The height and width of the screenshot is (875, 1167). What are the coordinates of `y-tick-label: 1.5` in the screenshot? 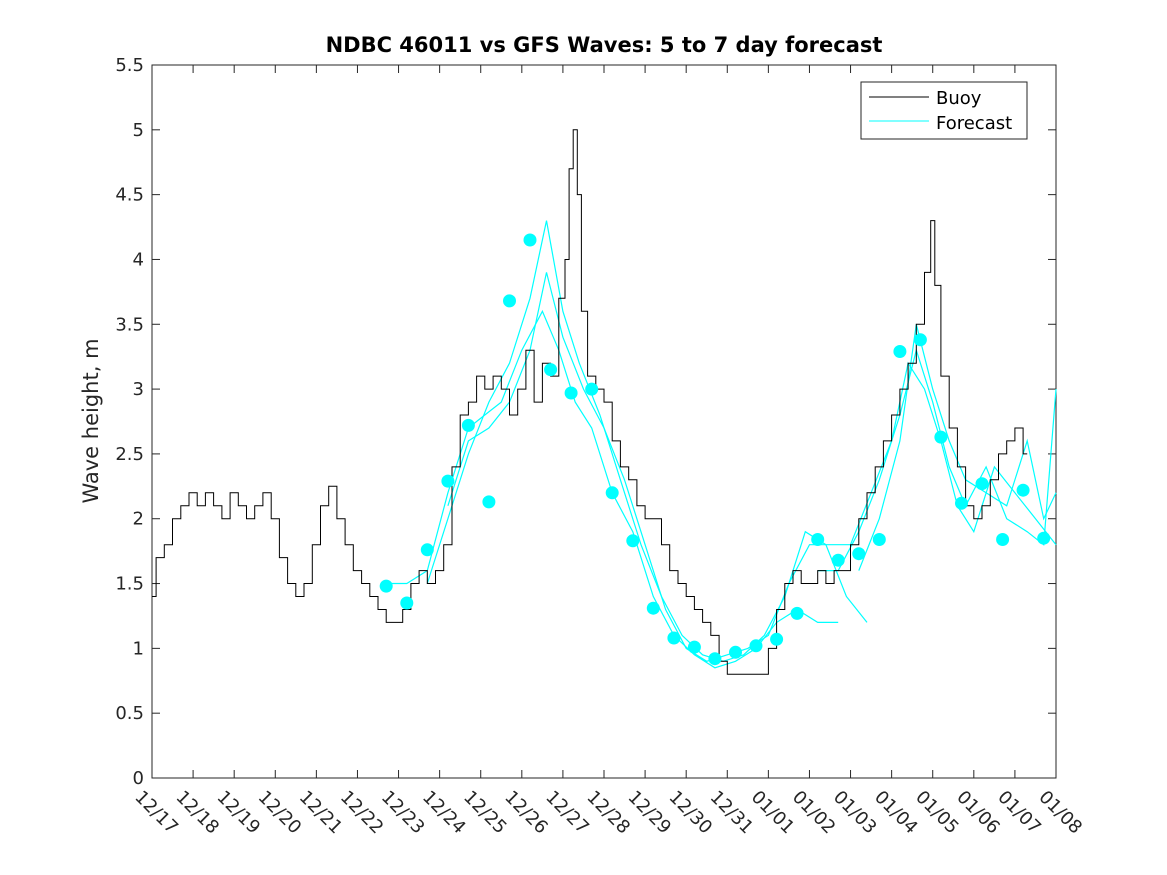 It's located at (129, 584).